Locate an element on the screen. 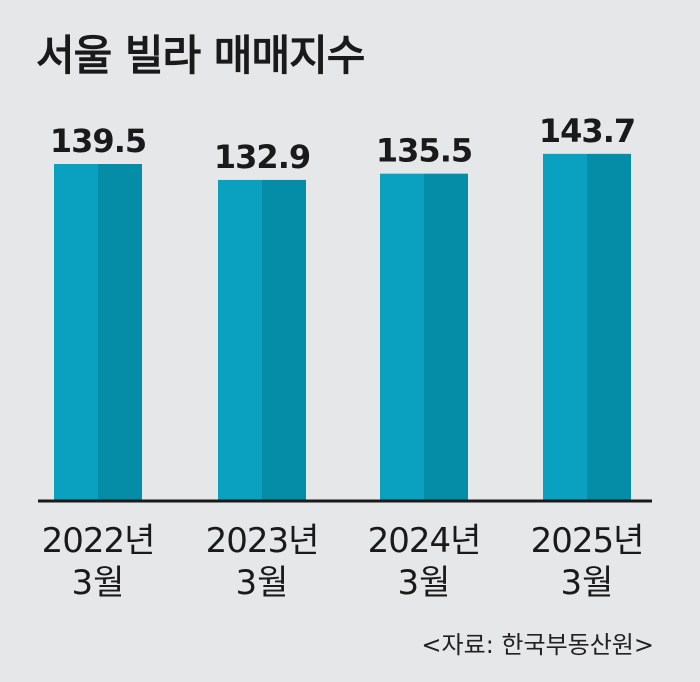 The image size is (700, 682). bar-value-label: 135.5 is located at coordinates (424, 151).